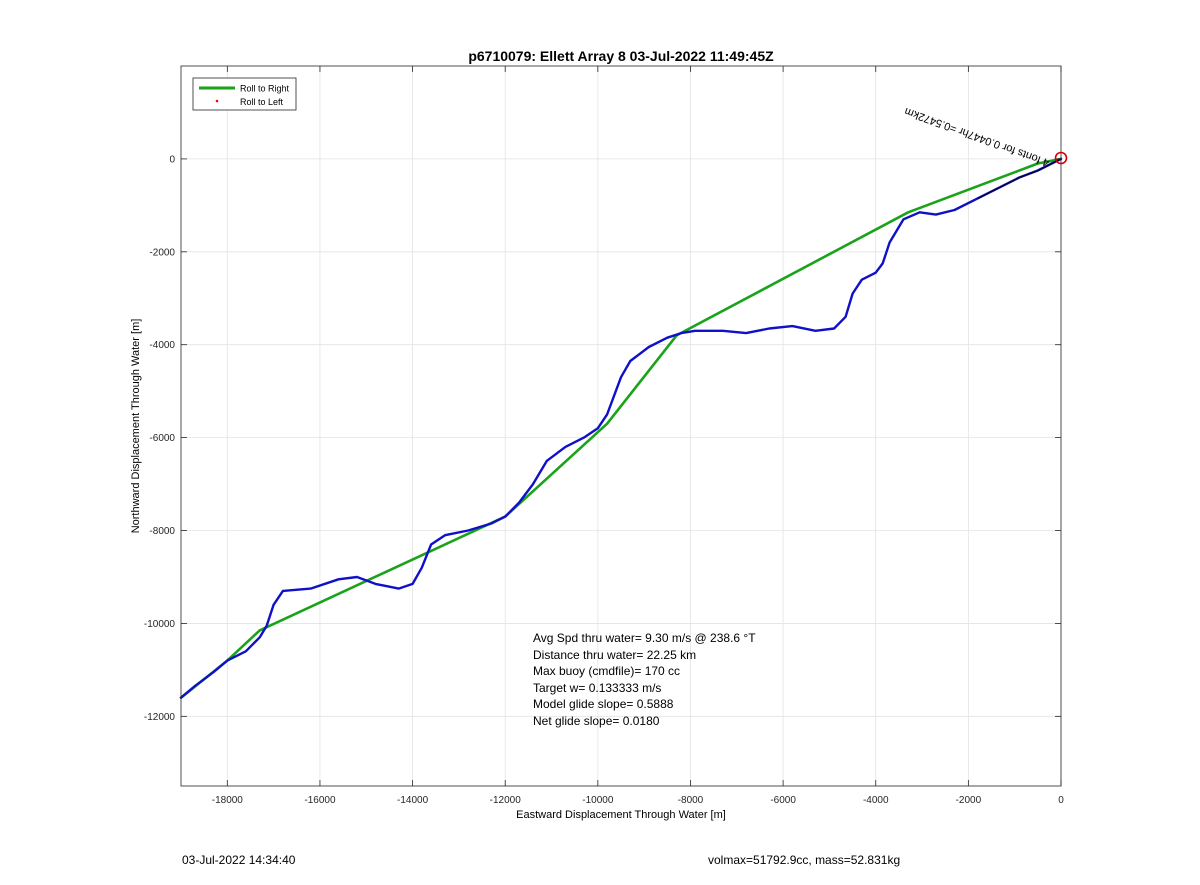  What do you see at coordinates (262, 102) in the screenshot?
I see `legend-label-roll-left: Roll to Left` at bounding box center [262, 102].